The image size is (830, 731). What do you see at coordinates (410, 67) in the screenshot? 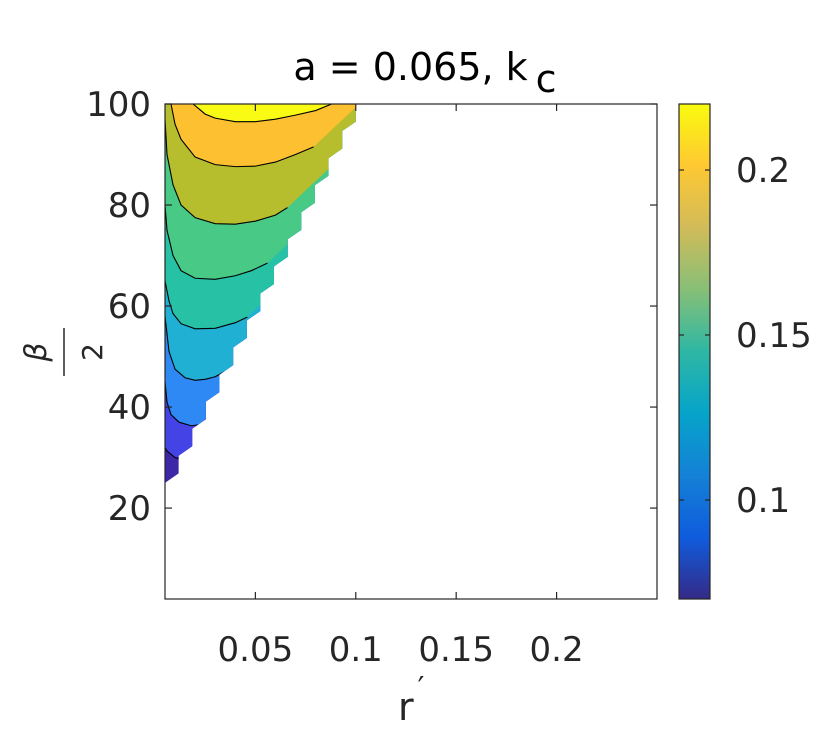
I see `chart-title-main: a = 0.065, k` at bounding box center [410, 67].